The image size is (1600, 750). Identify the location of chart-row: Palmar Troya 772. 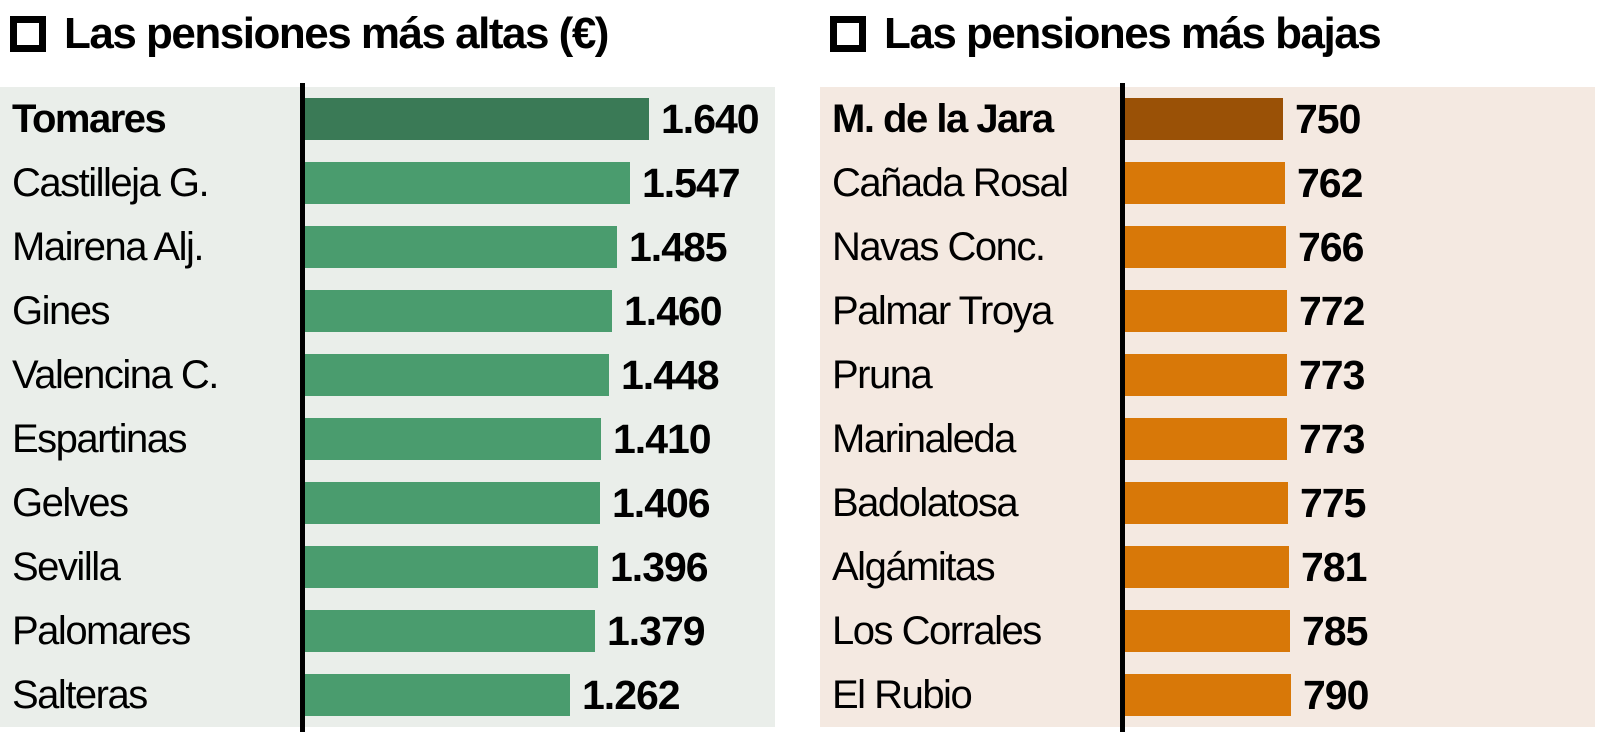
(1207, 311).